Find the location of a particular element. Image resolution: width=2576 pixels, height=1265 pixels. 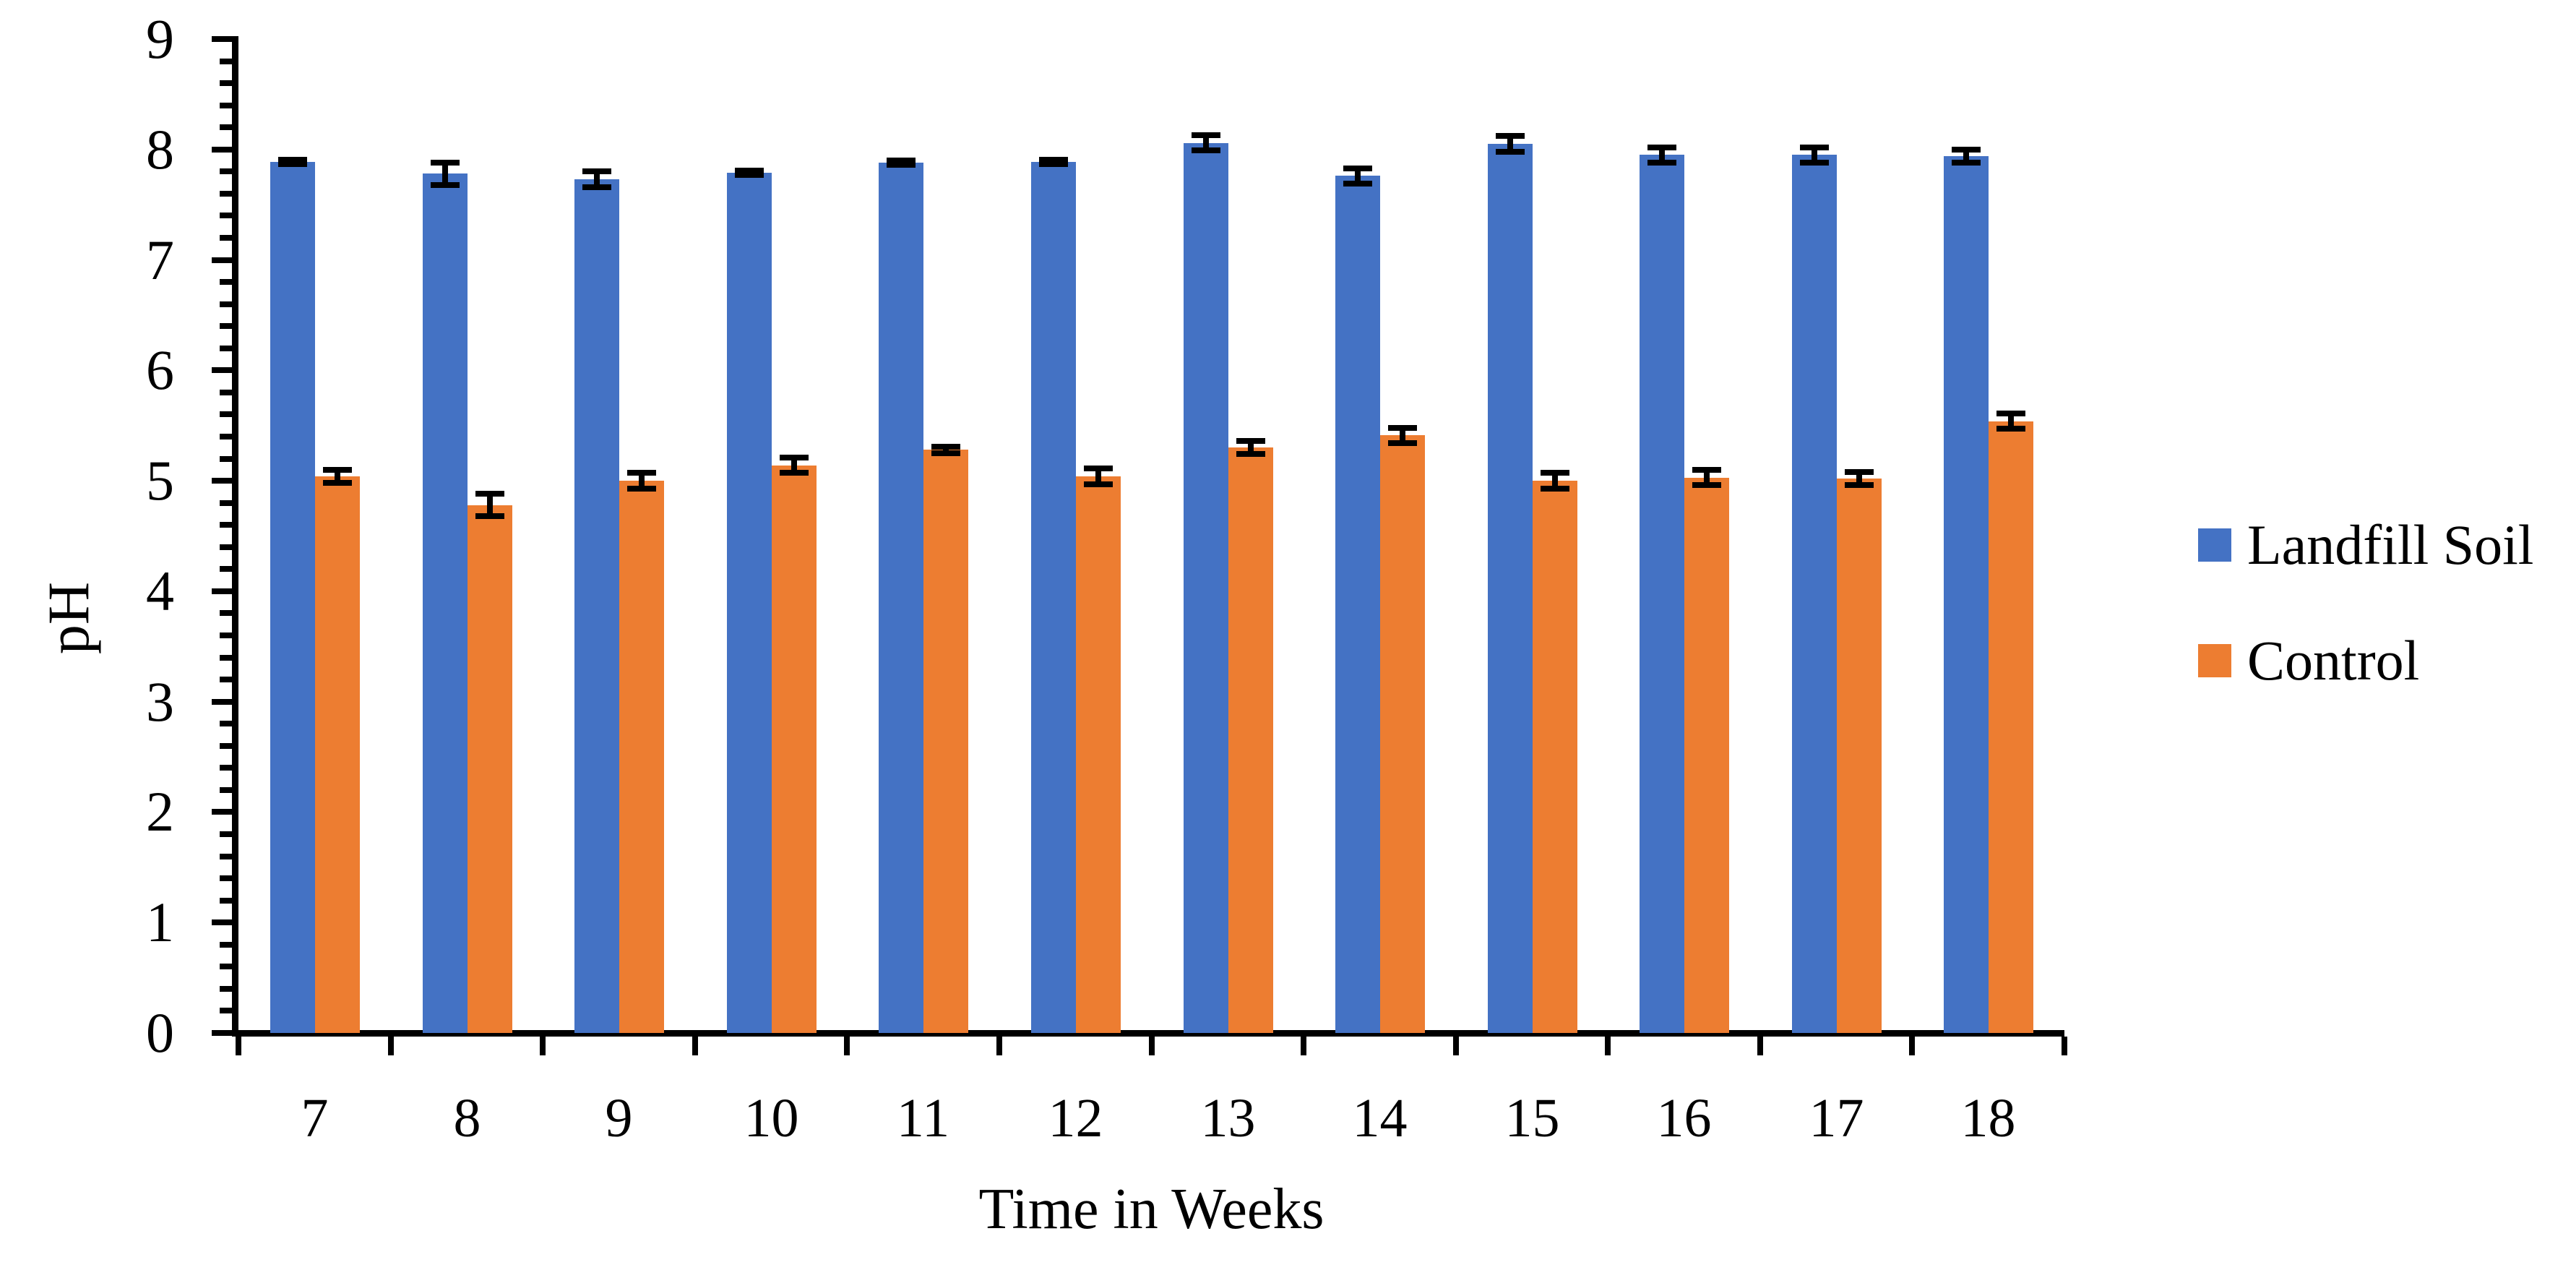

x-tick-label-week-15: 15 is located at coordinates (1532, 1118).